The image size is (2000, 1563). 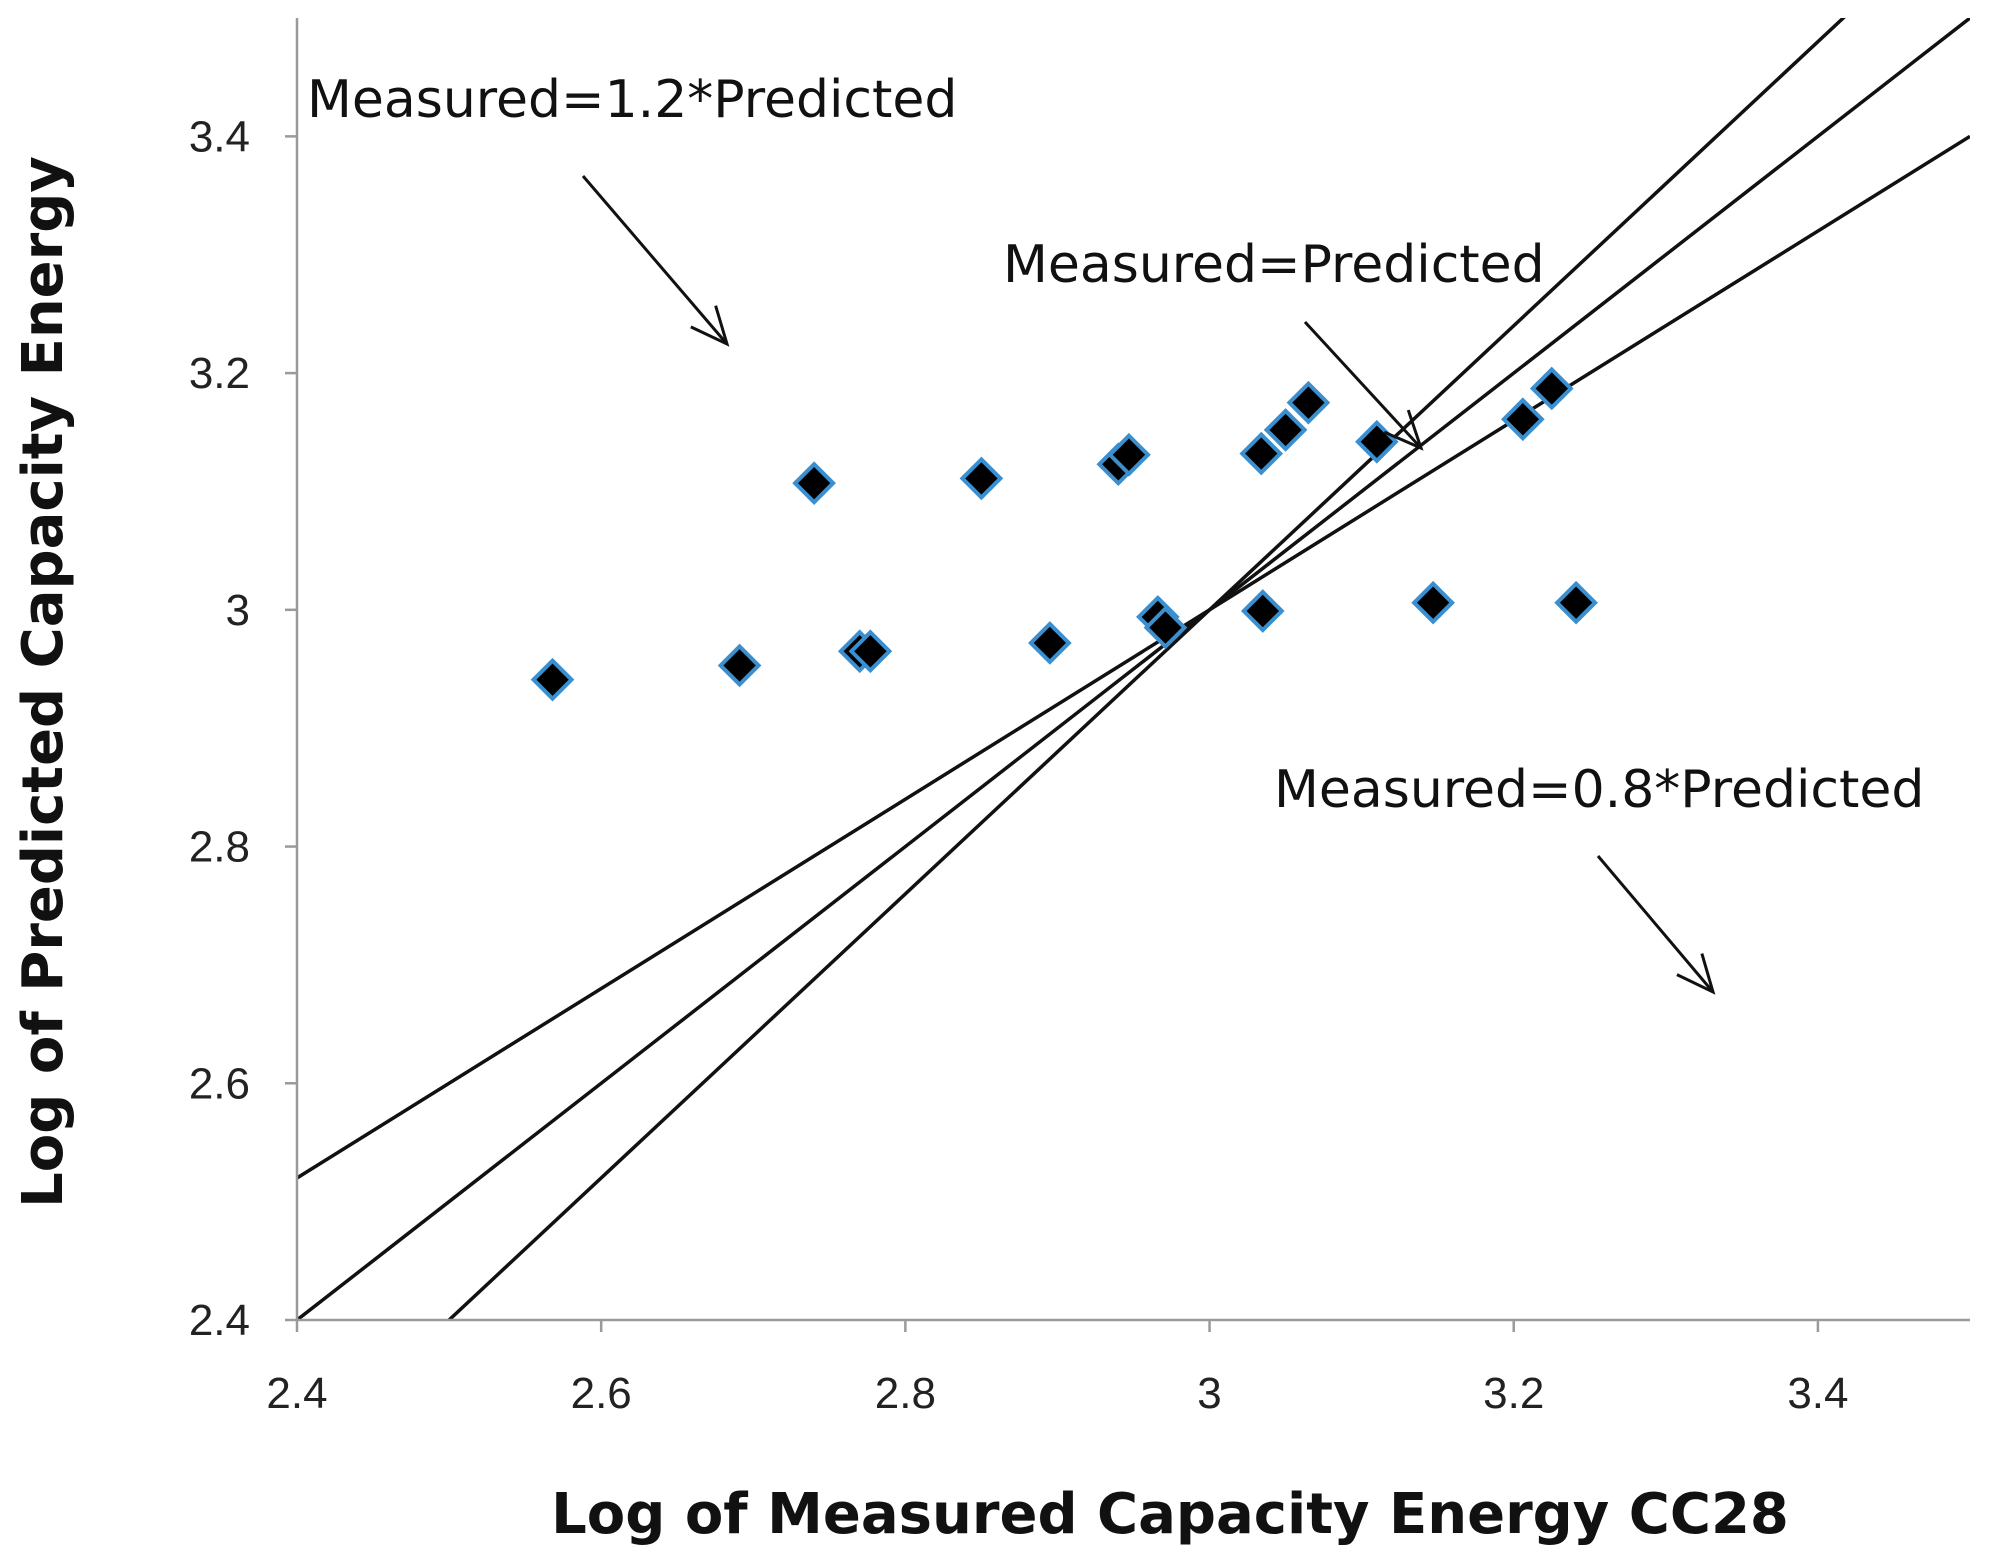 I want to click on y-tick-label: 3.4, so click(x=219, y=136).